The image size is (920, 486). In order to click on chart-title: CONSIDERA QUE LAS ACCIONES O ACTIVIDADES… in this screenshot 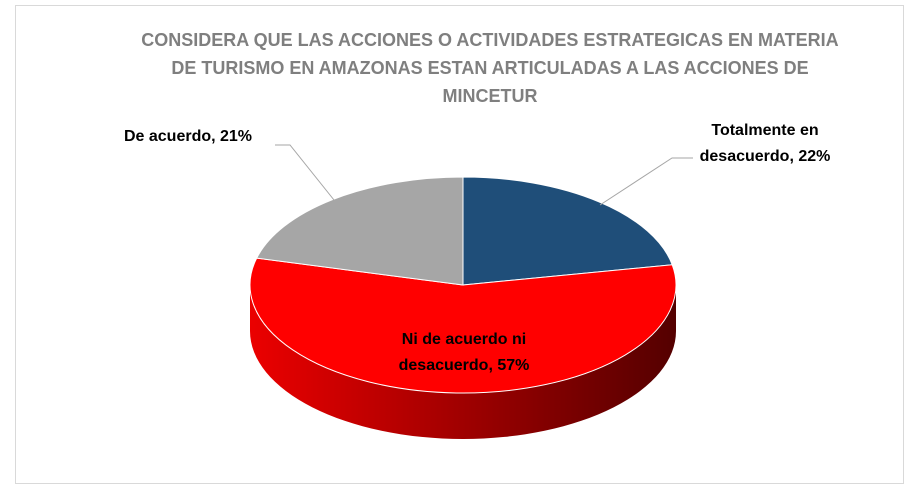, I will do `click(490, 68)`.